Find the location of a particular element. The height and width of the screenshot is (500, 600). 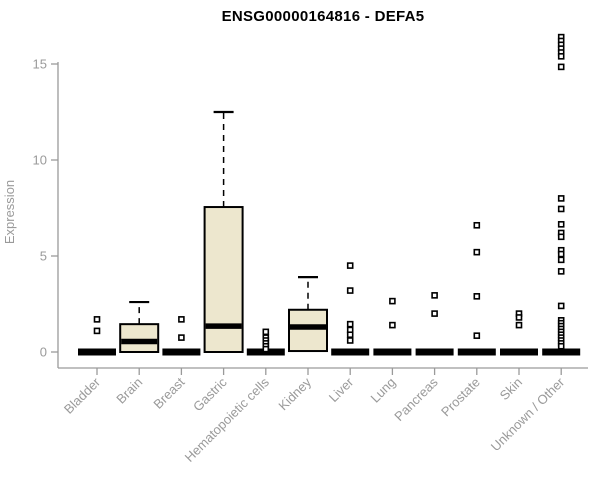

x-tick-label: Prostate is located at coordinates (460, 397).